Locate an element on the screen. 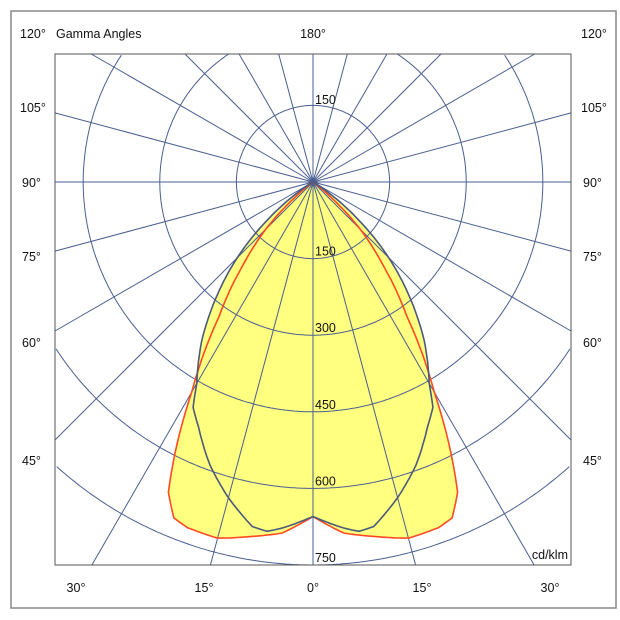  radial-tick-label: 150 is located at coordinates (325, 252).